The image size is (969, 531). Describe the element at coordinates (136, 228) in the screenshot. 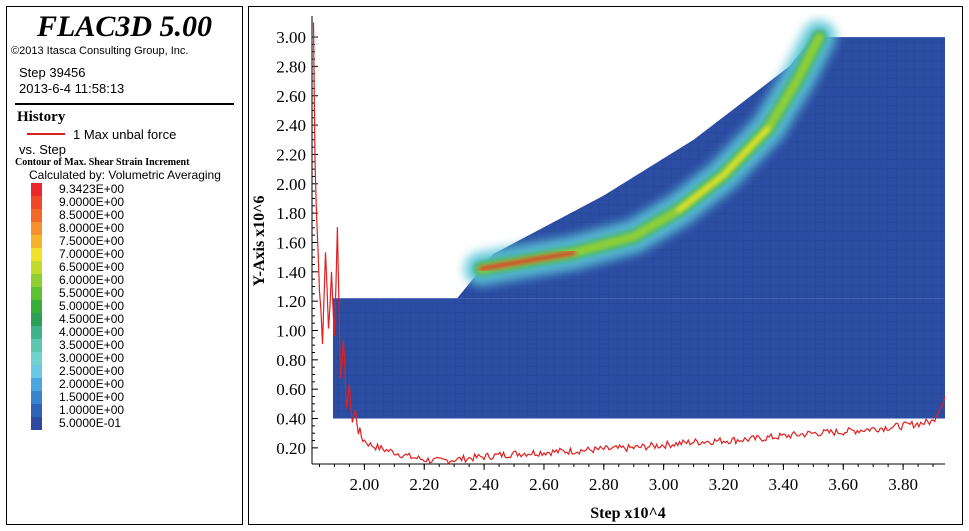

I see `contour-level: 8.0000E+00` at that location.